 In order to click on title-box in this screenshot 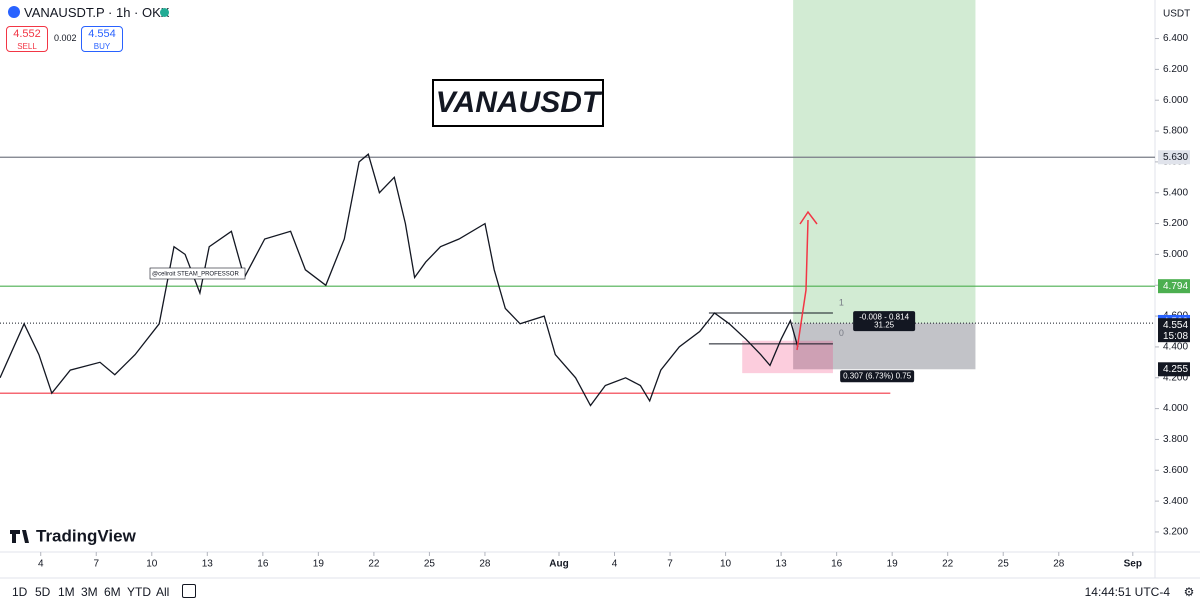, I will do `click(518, 103)`.